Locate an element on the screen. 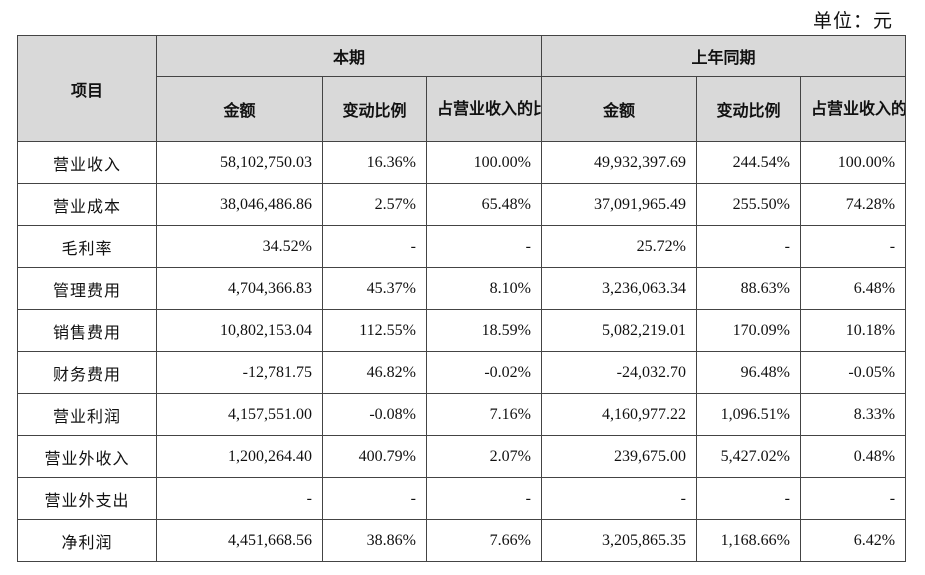  prior-amount-cell: 4,160,977.22 is located at coordinates (619, 414).